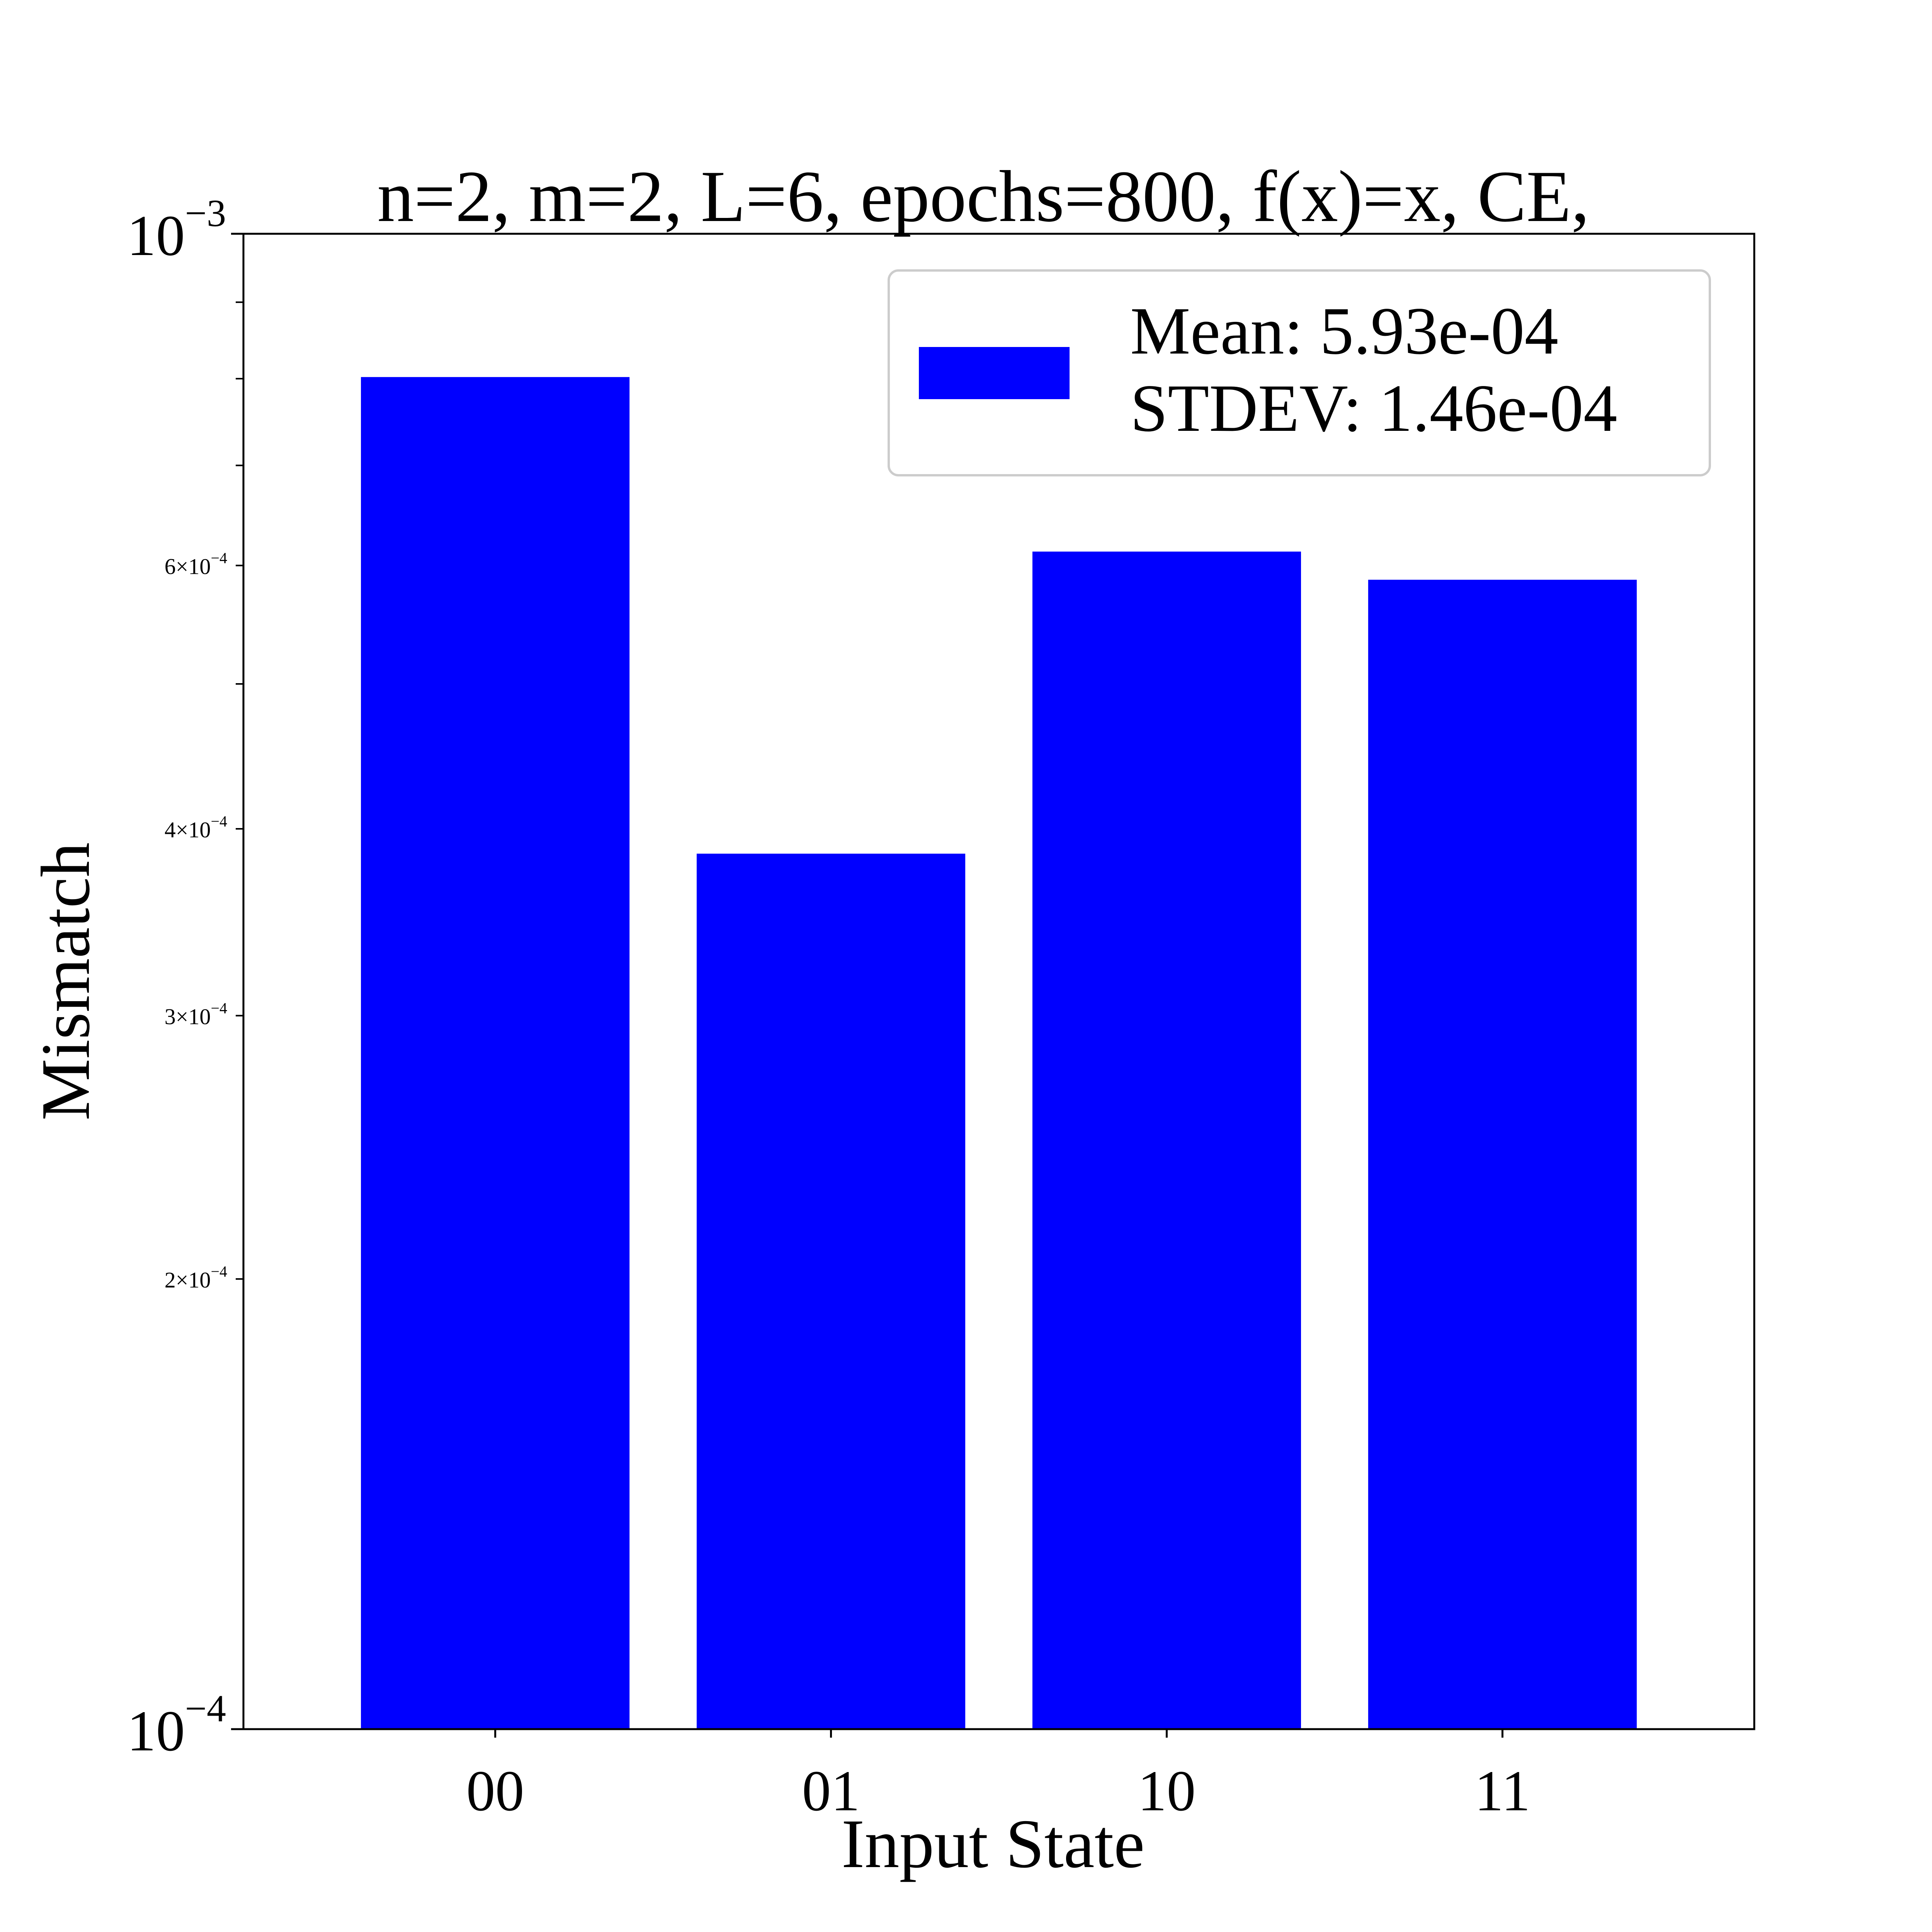  I want to click on x-tick-label: 01, so click(831, 1791).